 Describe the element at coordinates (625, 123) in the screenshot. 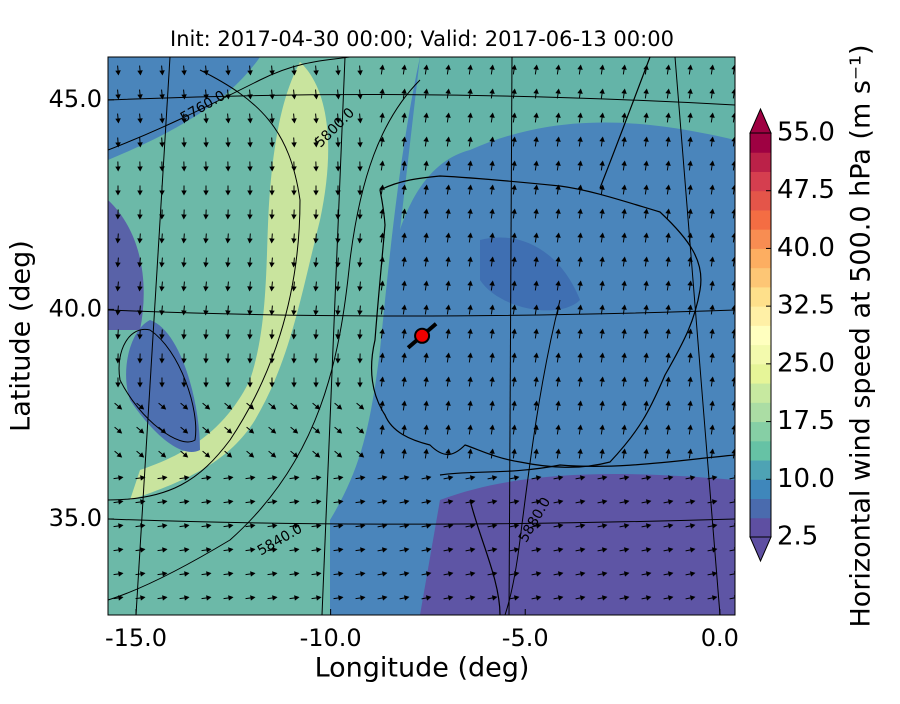

I see `coastline` at that location.